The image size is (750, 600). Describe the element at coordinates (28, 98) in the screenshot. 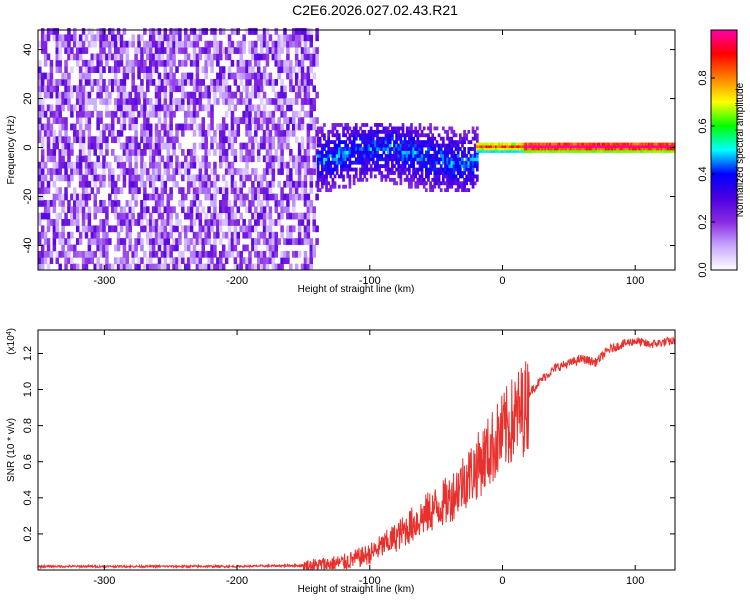

I see `y-tick-label: 20` at that location.